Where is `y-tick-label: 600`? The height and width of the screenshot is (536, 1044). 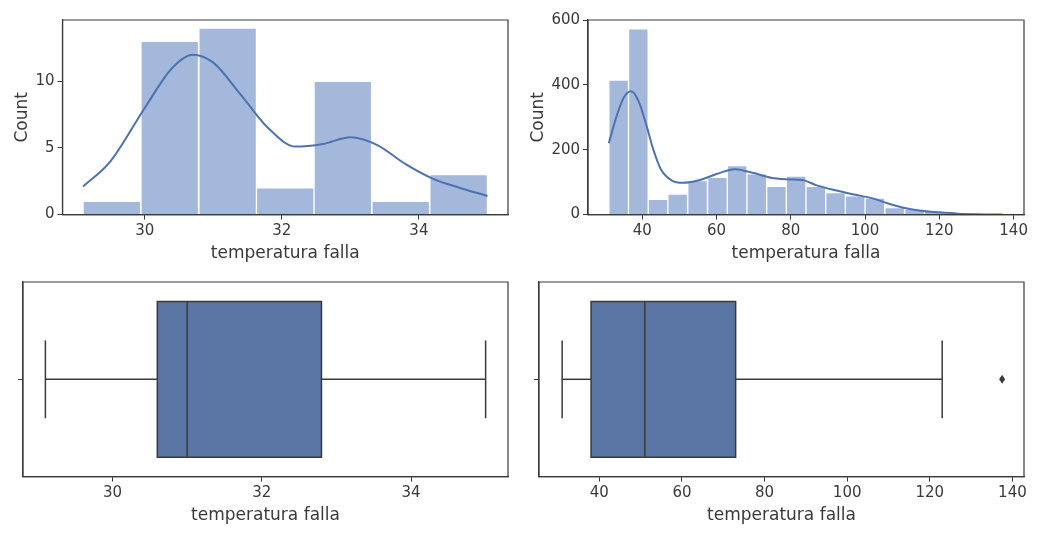
y-tick-label: 600 is located at coordinates (566, 18).